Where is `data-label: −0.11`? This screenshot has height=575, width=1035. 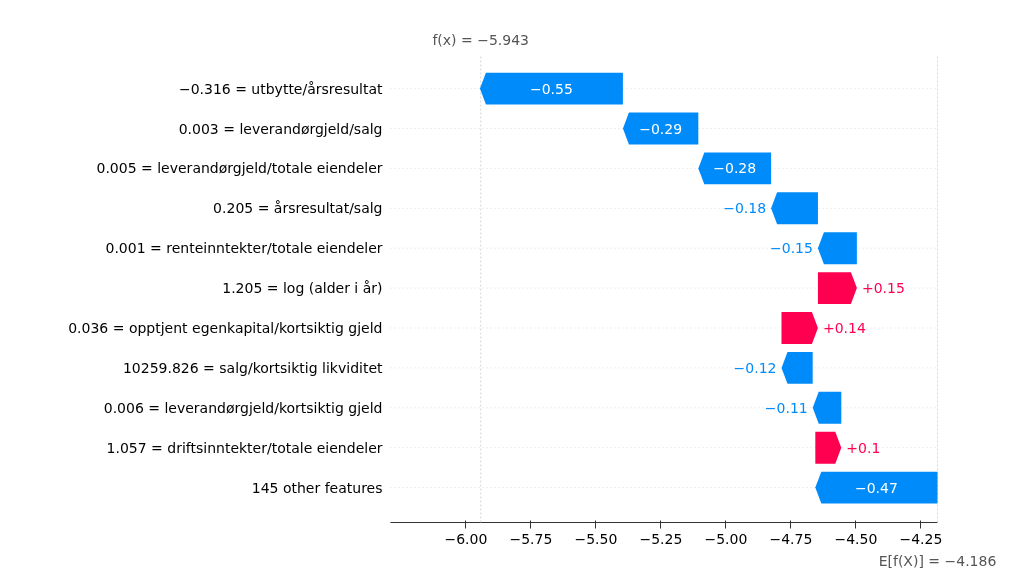
data-label: −0.11 is located at coordinates (786, 407).